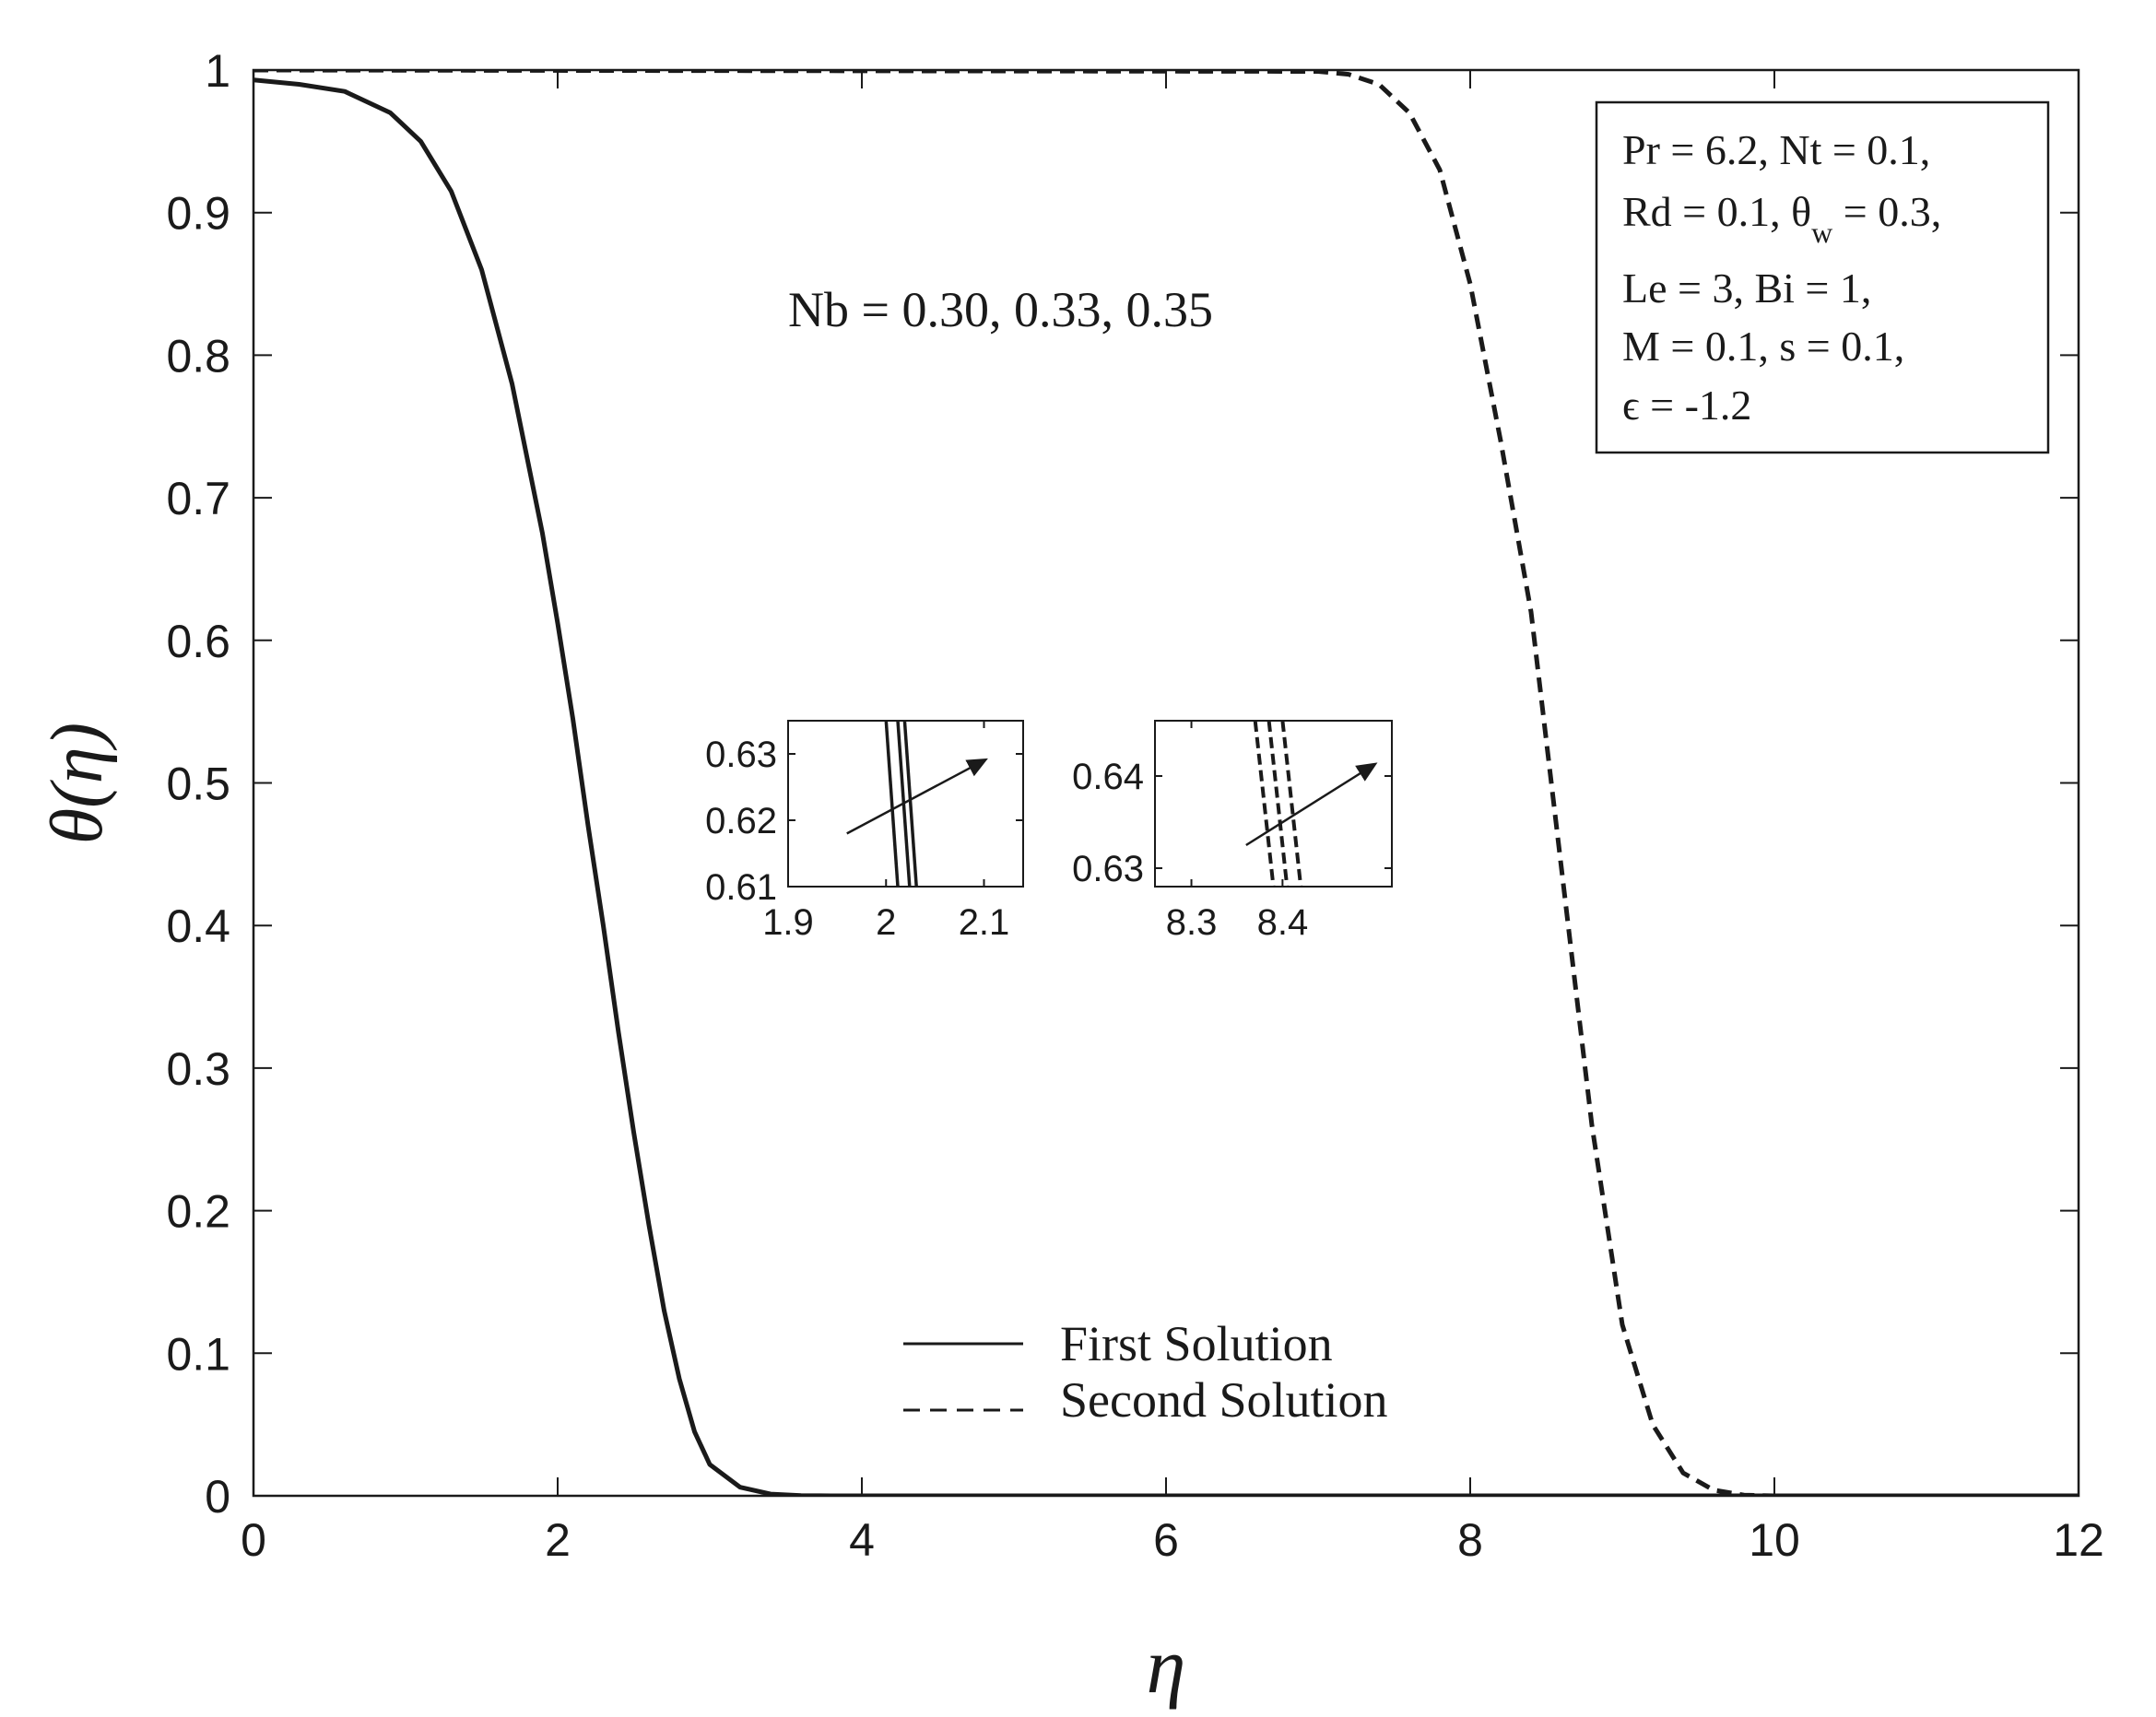 Image resolution: width=2156 pixels, height=1717 pixels. I want to click on inset-2-series, so click(1311, 804).